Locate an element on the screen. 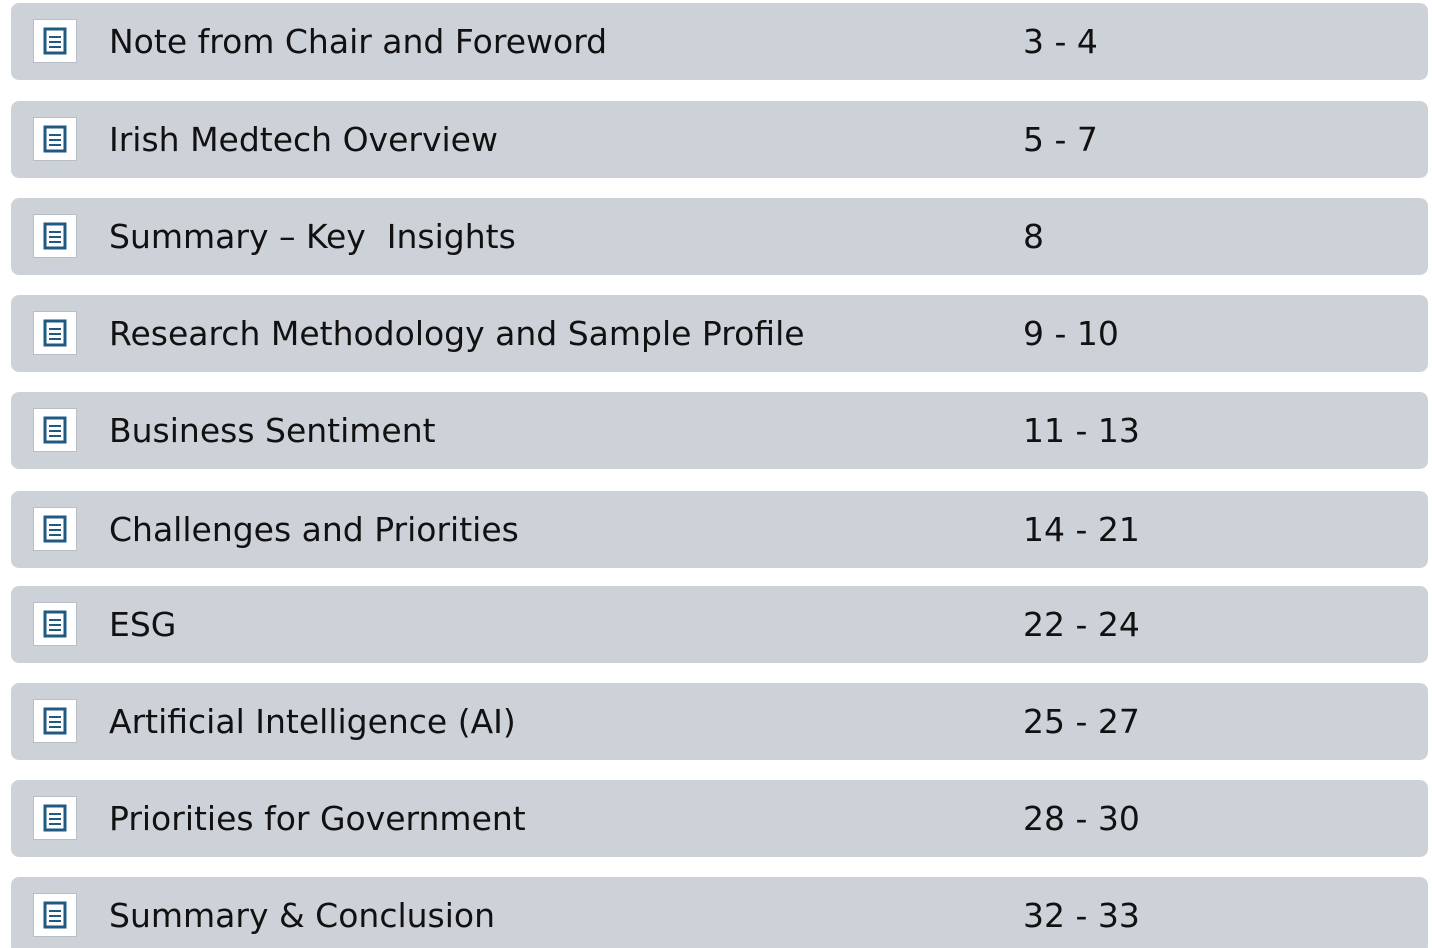 This screenshot has height=948, width=1432. toc-row: Summary & Conclusion 32 - 33 is located at coordinates (719, 912).